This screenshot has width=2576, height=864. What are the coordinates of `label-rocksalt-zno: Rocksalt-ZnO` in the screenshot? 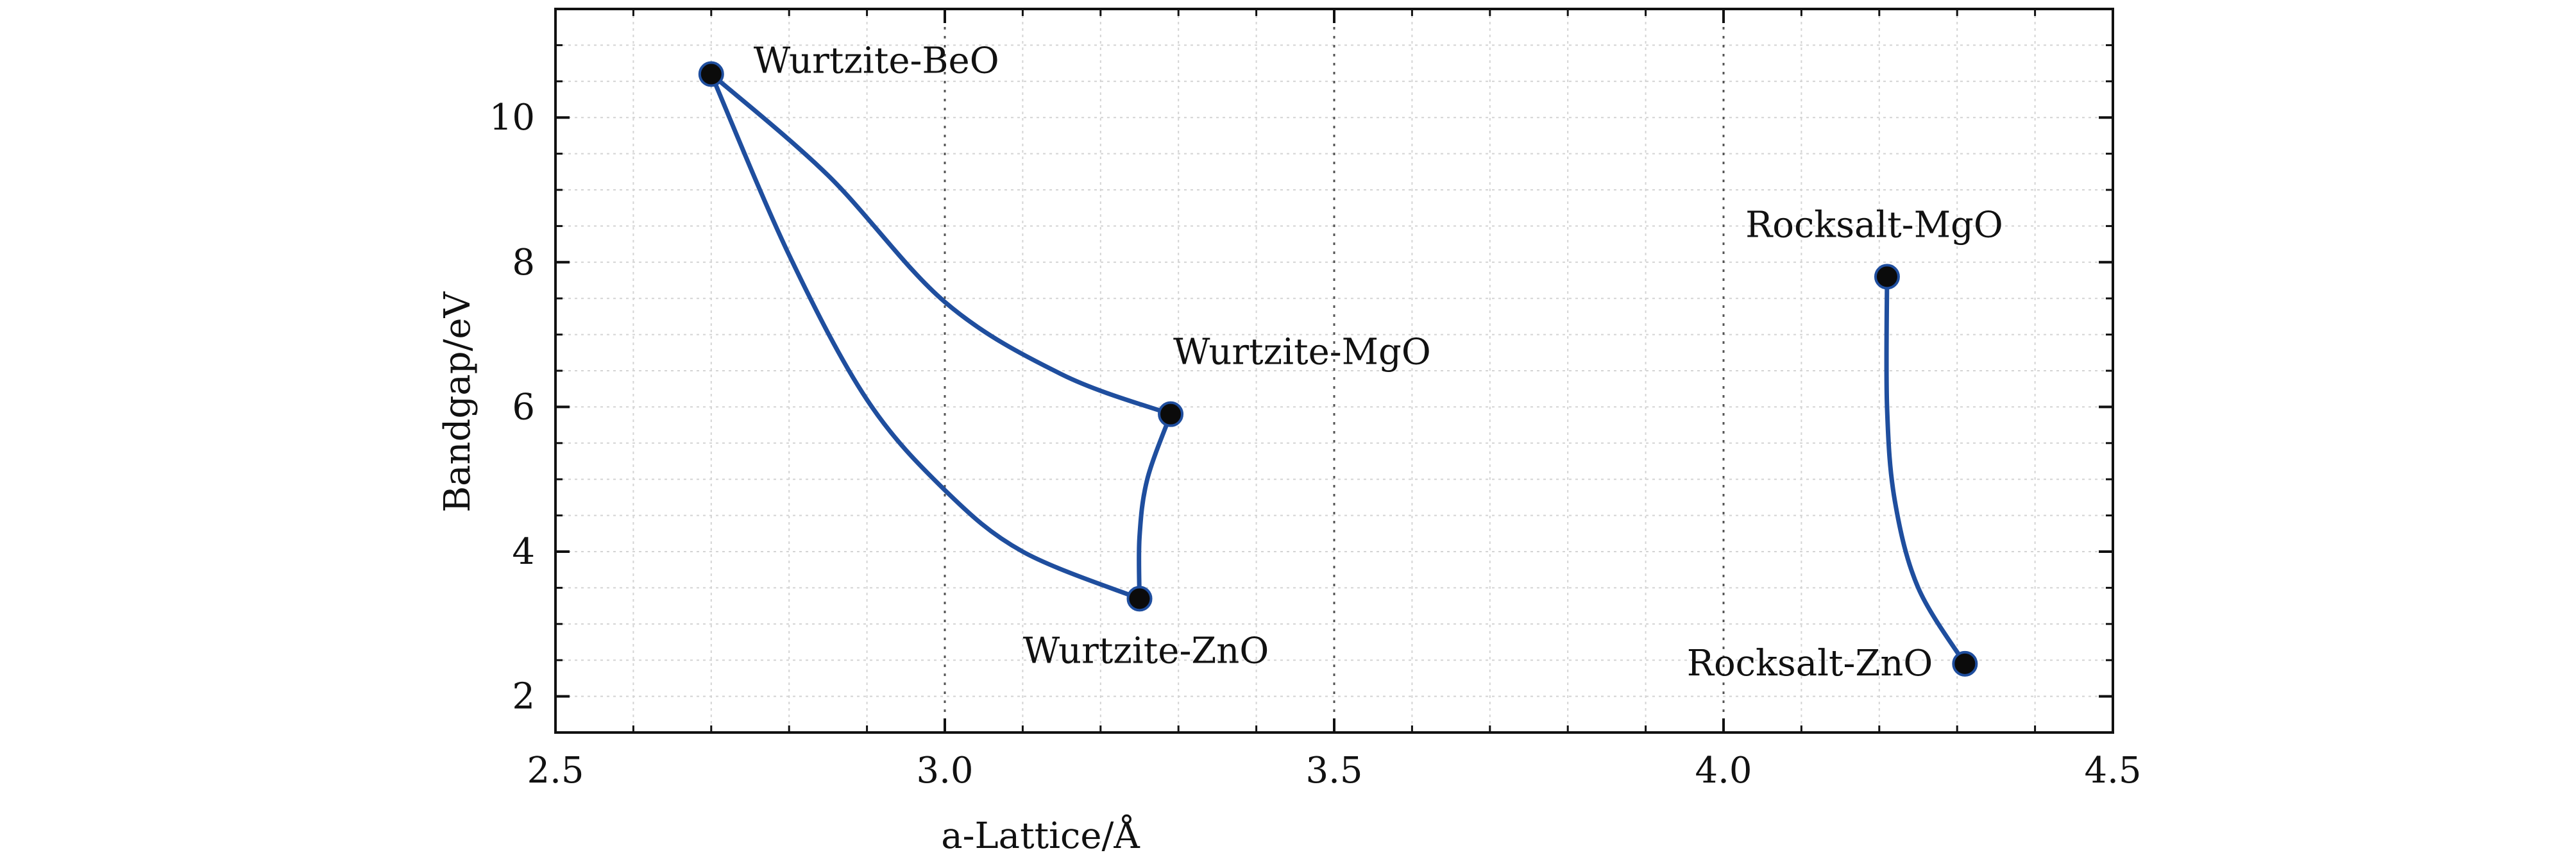 It's located at (1810, 663).